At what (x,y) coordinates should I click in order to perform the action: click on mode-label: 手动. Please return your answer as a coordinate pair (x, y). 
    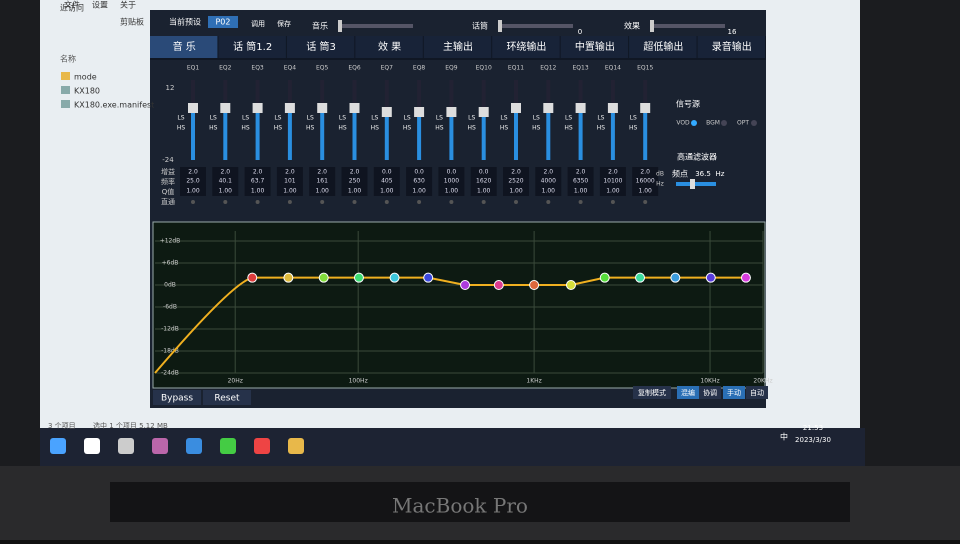
    Looking at the image, I should click on (734, 392).